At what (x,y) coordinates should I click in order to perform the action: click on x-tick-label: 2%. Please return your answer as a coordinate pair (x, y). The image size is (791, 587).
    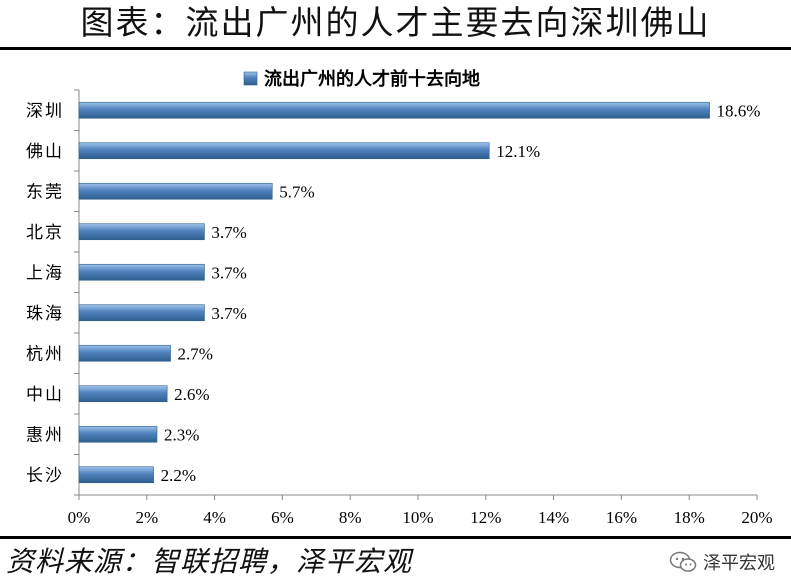
    Looking at the image, I should click on (146, 517).